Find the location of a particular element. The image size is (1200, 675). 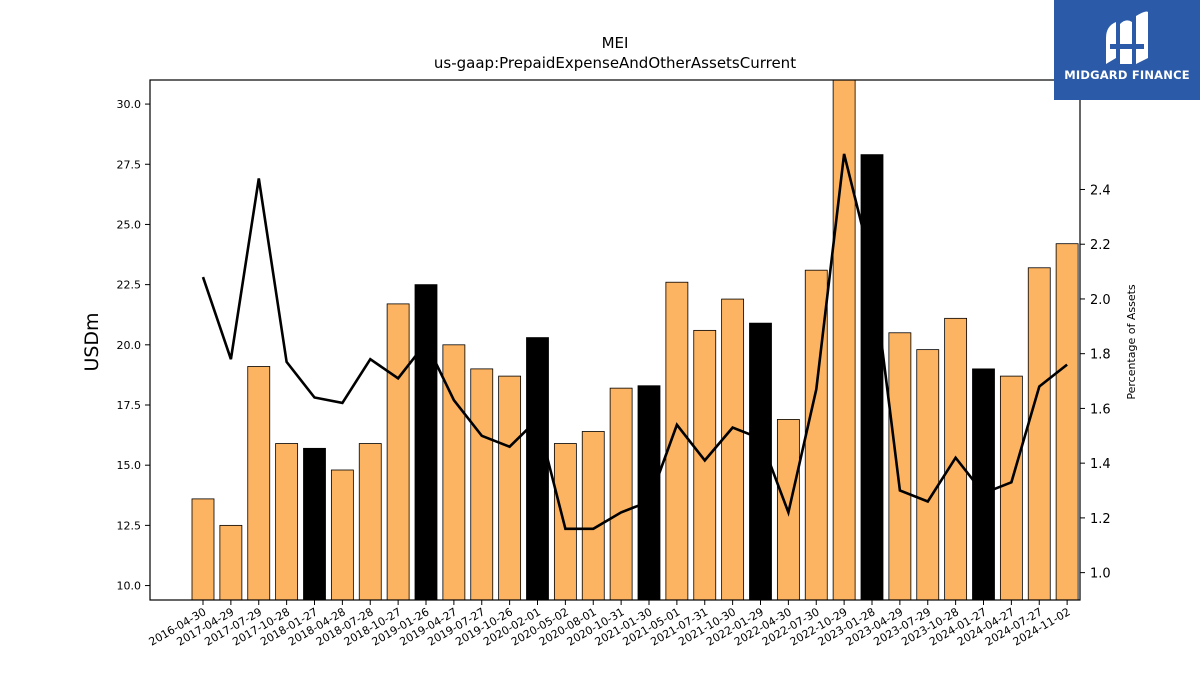

y2-tick-label: 1.6 is located at coordinates (1100, 409).